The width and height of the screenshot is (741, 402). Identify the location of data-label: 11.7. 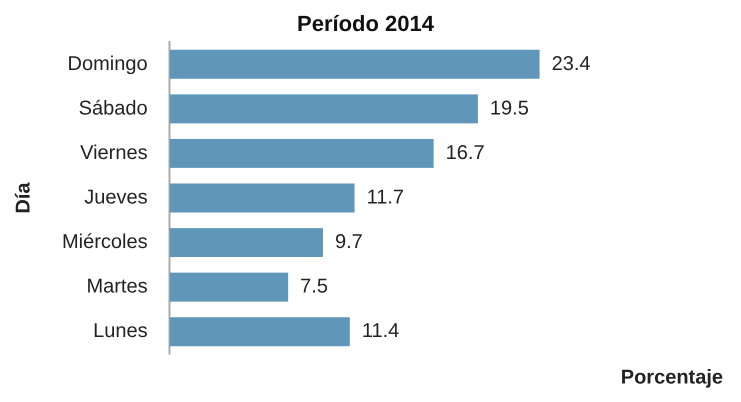
(385, 197).